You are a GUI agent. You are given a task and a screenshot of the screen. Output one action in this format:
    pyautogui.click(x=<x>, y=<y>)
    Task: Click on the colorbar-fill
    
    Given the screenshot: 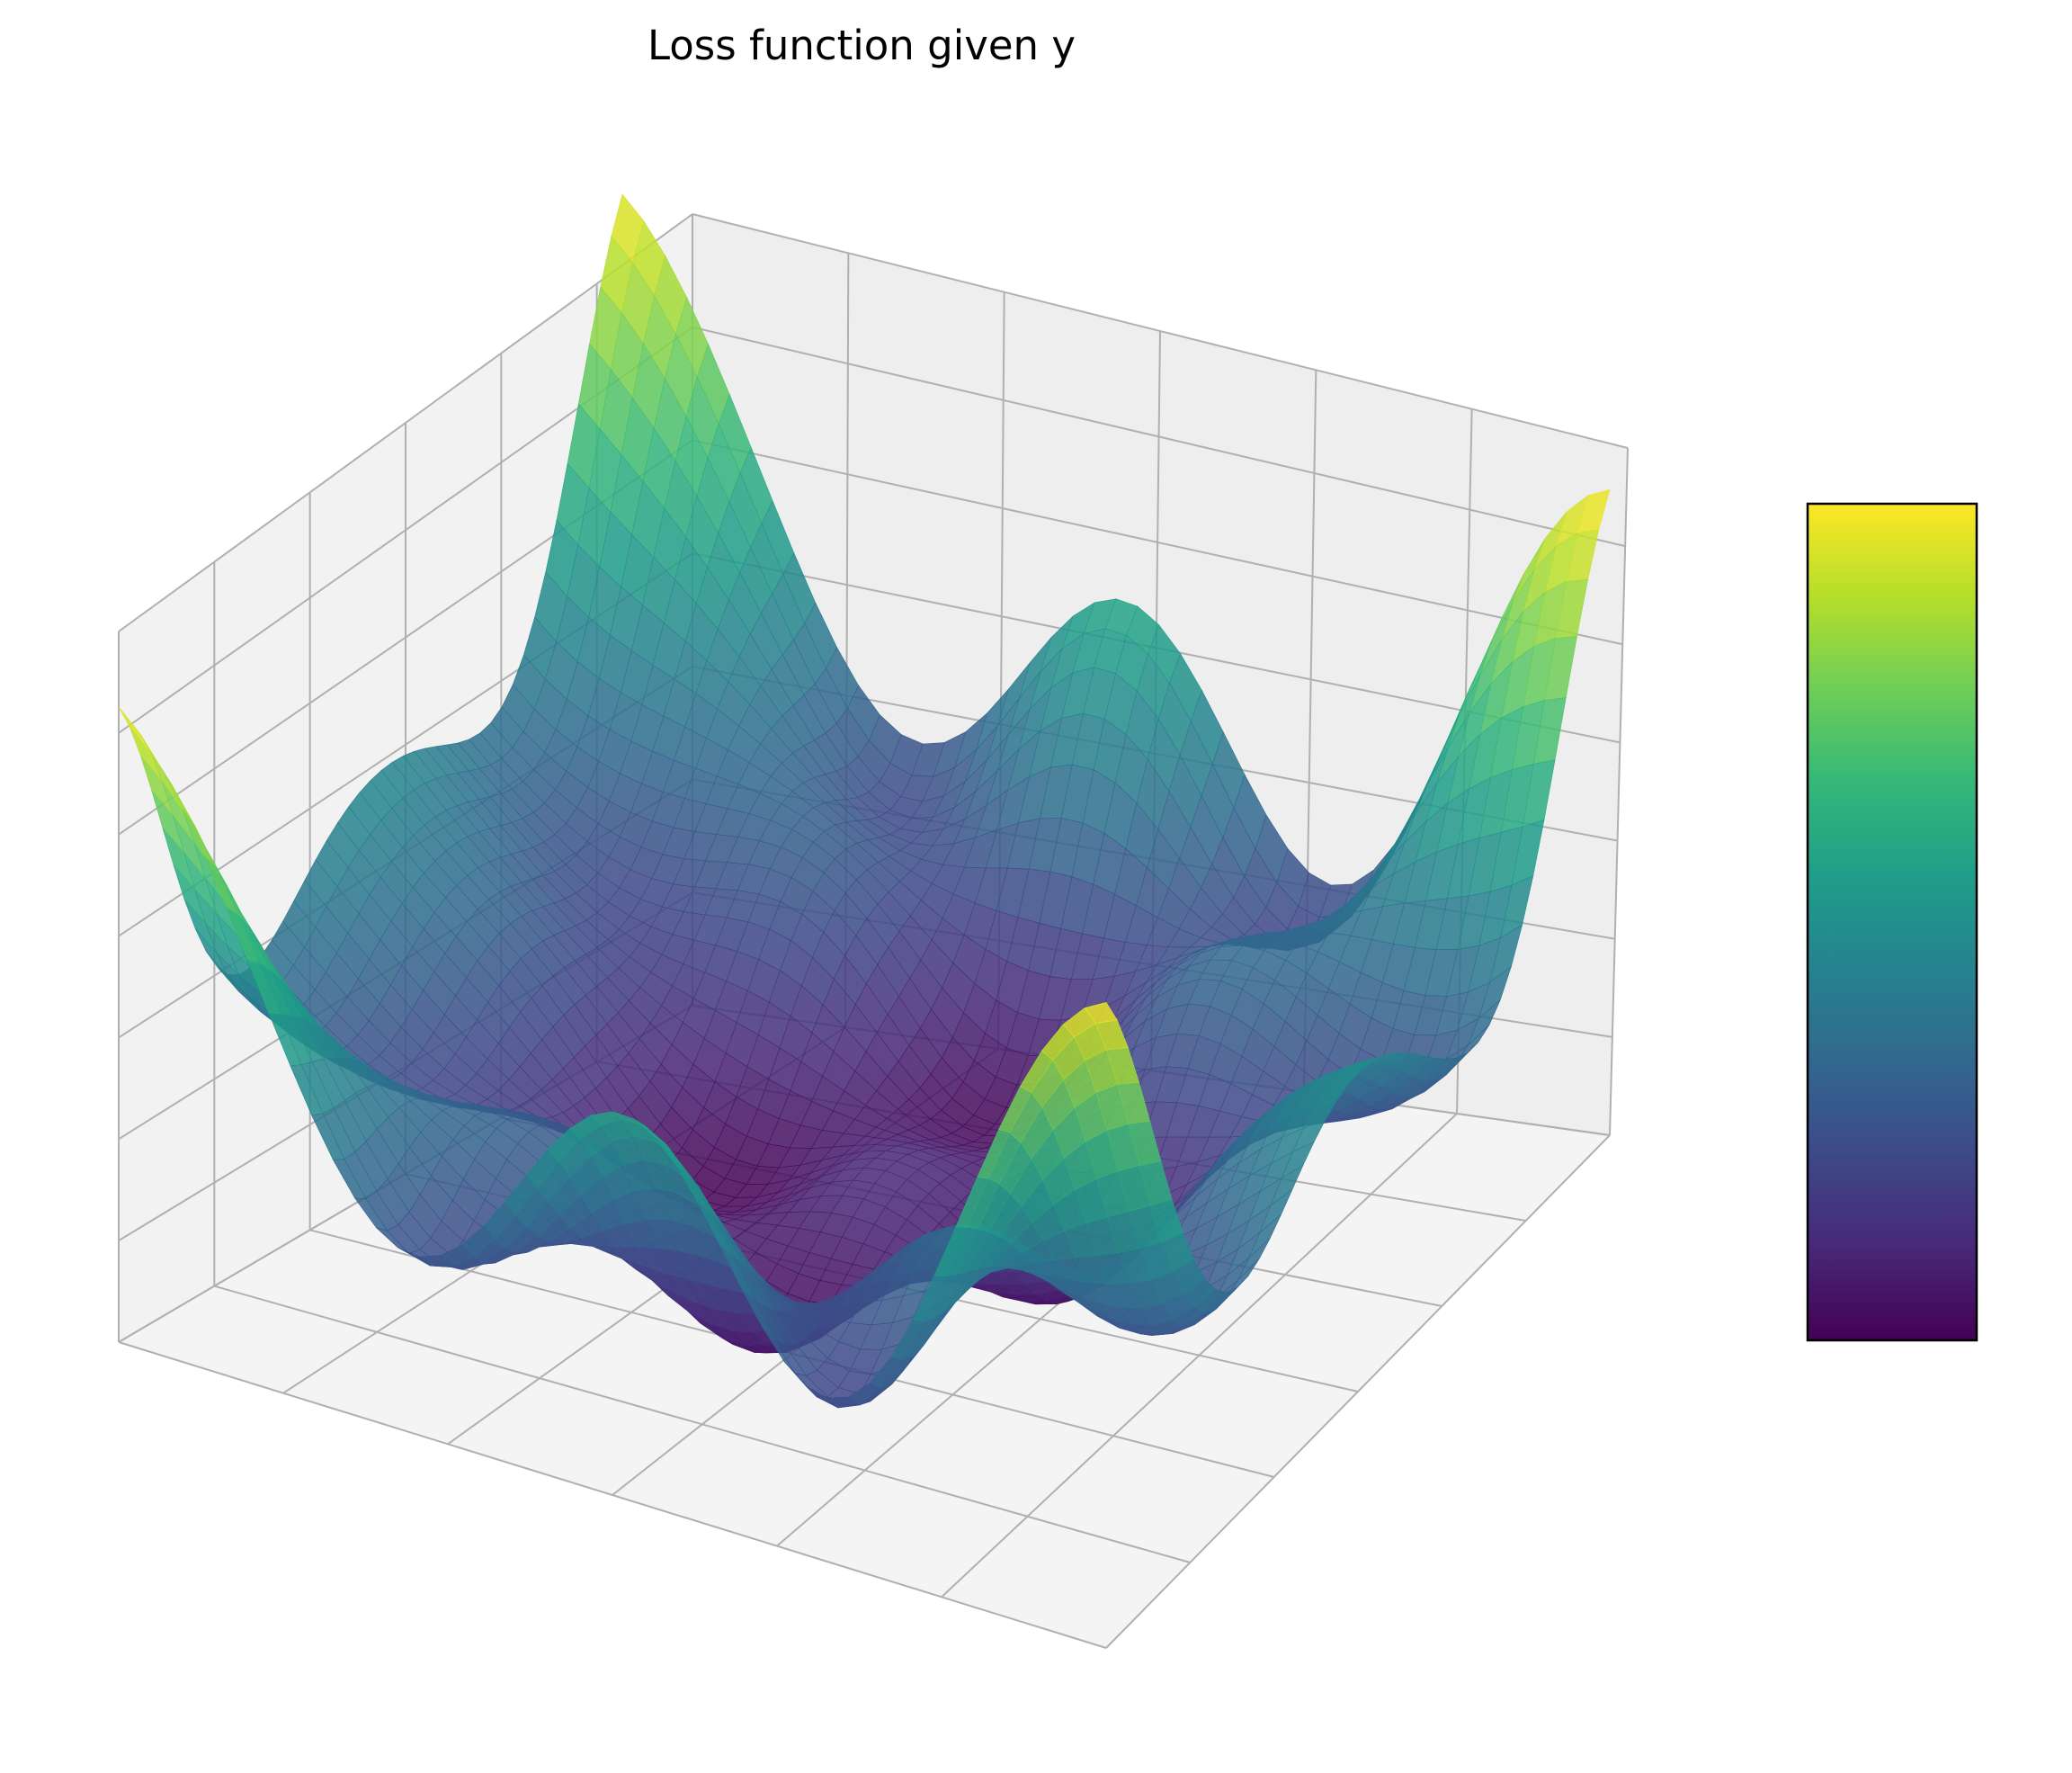 What is the action you would take?
    pyautogui.click(x=1892, y=922)
    